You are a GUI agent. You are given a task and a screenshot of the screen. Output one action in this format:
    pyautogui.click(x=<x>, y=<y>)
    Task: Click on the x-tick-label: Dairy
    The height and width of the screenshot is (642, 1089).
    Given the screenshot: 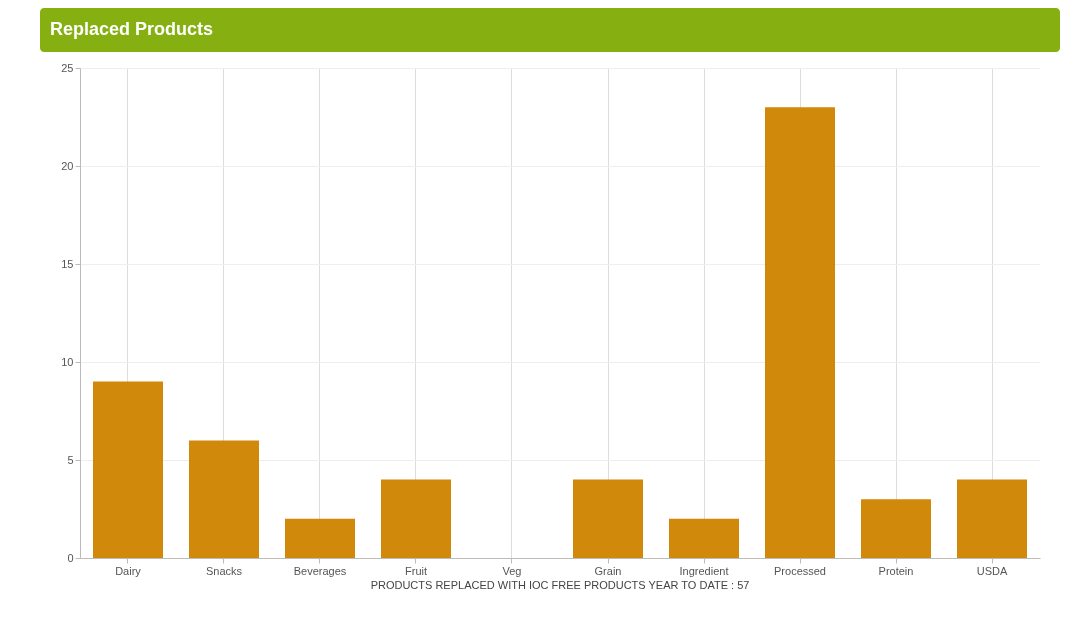 What is the action you would take?
    pyautogui.click(x=128, y=570)
    